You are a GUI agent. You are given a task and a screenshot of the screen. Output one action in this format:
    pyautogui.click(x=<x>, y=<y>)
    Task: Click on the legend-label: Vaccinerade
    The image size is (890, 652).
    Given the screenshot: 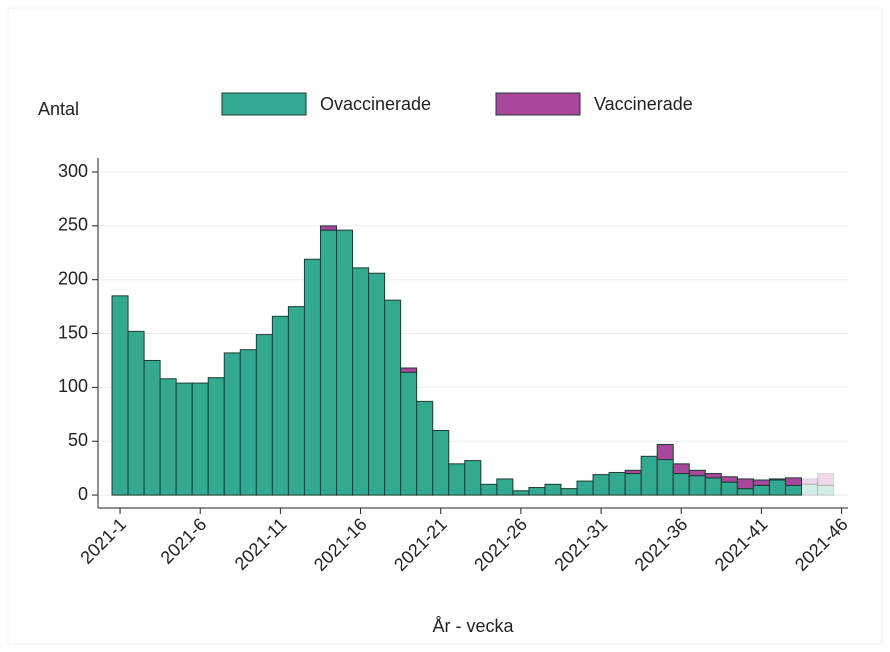 What is the action you would take?
    pyautogui.click(x=643, y=104)
    